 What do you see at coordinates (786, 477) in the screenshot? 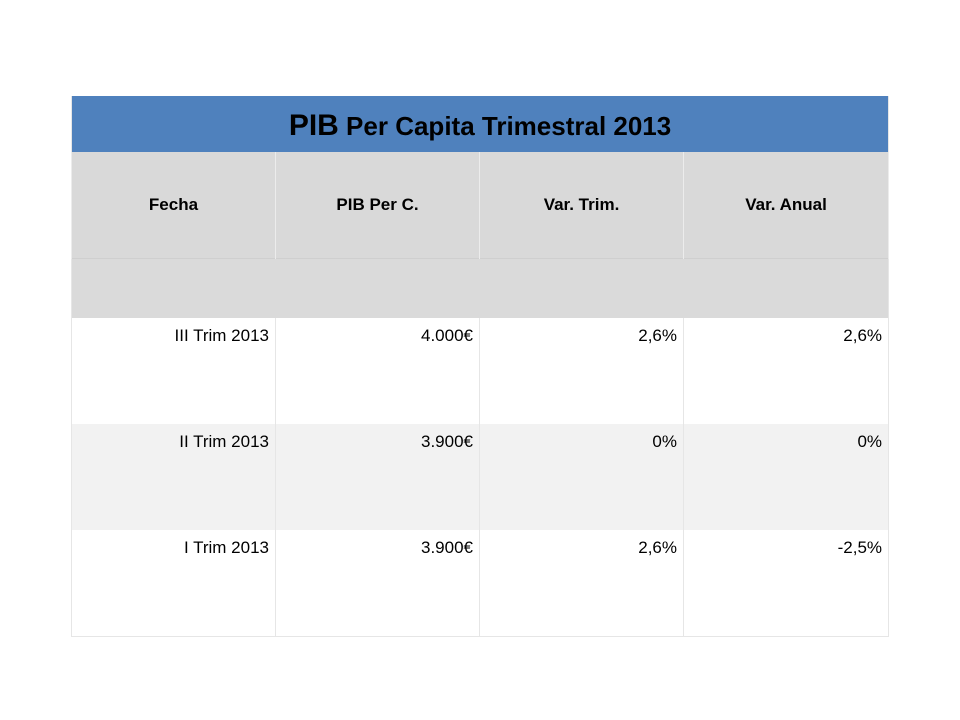
I see `cell-var-anual: 0%` at bounding box center [786, 477].